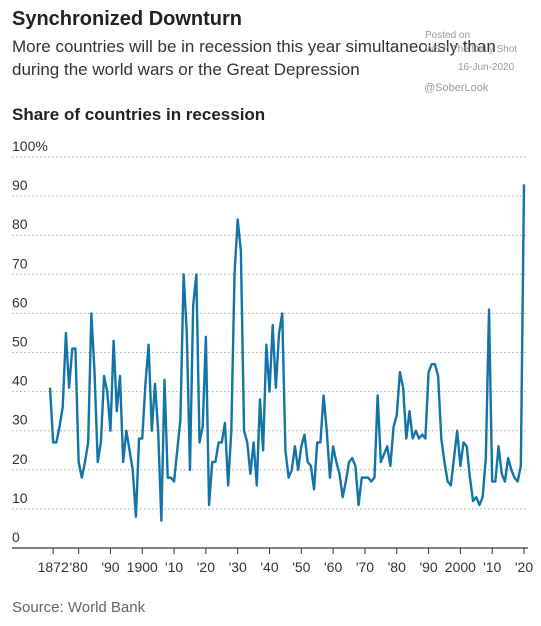 Image resolution: width=541 pixels, height=626 pixels. I want to click on y-tick-label: 100%, so click(30, 146).